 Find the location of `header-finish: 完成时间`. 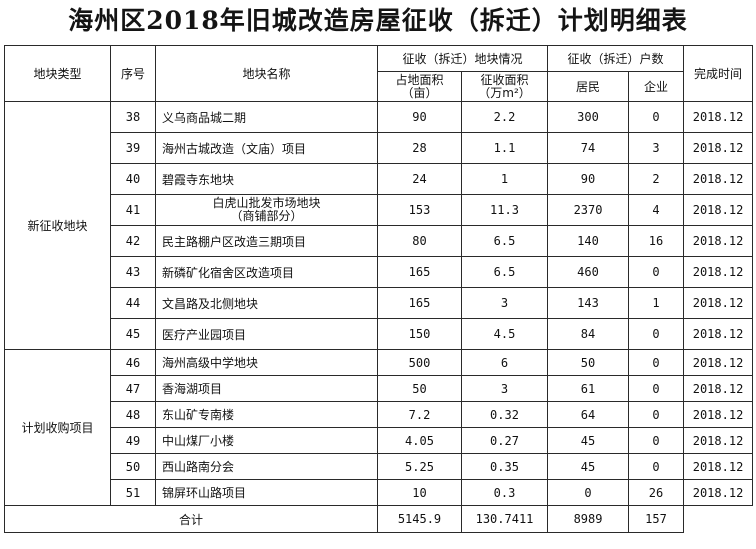

header-finish: 完成时间 is located at coordinates (718, 73).